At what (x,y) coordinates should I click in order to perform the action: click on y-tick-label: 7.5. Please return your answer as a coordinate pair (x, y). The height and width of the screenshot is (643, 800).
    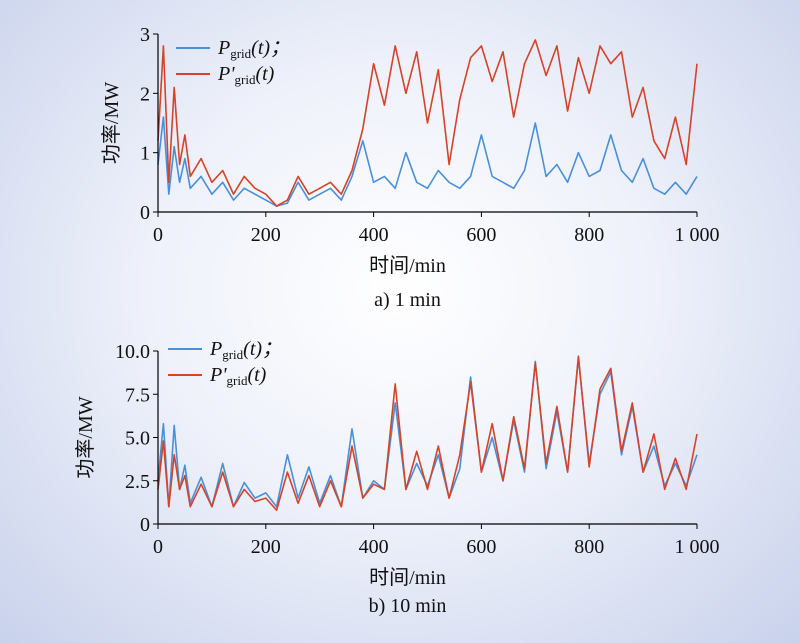
    Looking at the image, I should click on (137, 395).